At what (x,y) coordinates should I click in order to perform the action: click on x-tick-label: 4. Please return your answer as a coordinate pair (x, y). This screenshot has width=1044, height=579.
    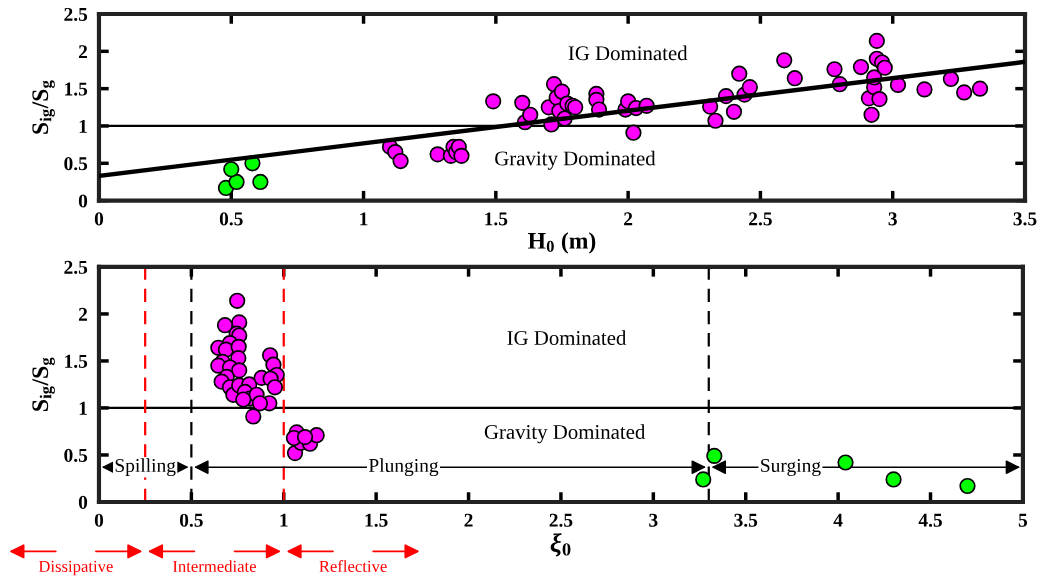
    Looking at the image, I should click on (838, 520).